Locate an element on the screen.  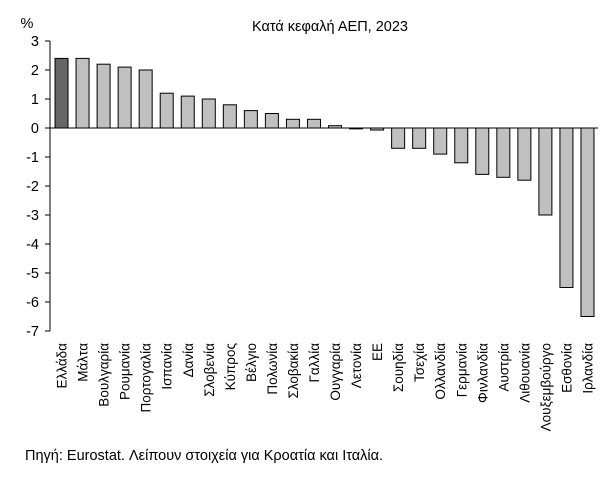
chart-title: Κατά κεφαλή ΑΕΠ, 2023 is located at coordinates (330, 27).